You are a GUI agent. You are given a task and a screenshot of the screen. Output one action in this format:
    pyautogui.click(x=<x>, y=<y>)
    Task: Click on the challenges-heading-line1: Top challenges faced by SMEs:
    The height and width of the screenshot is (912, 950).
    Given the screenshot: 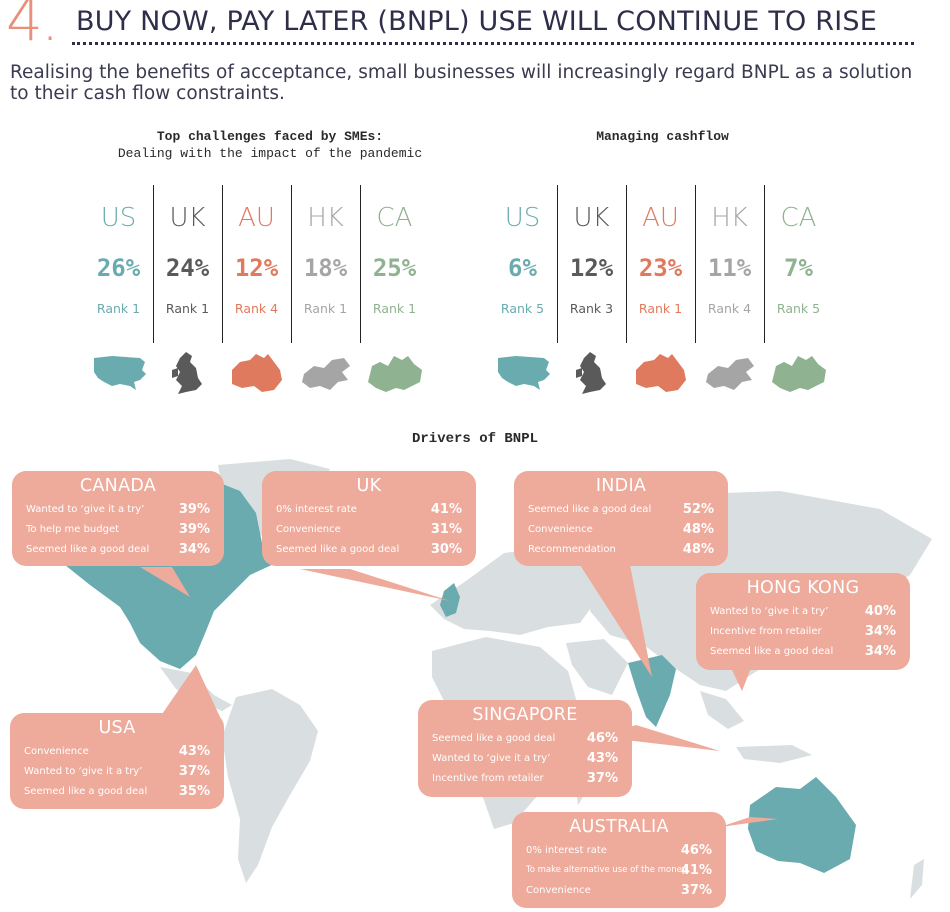 What is the action you would take?
    pyautogui.click(x=270, y=136)
    